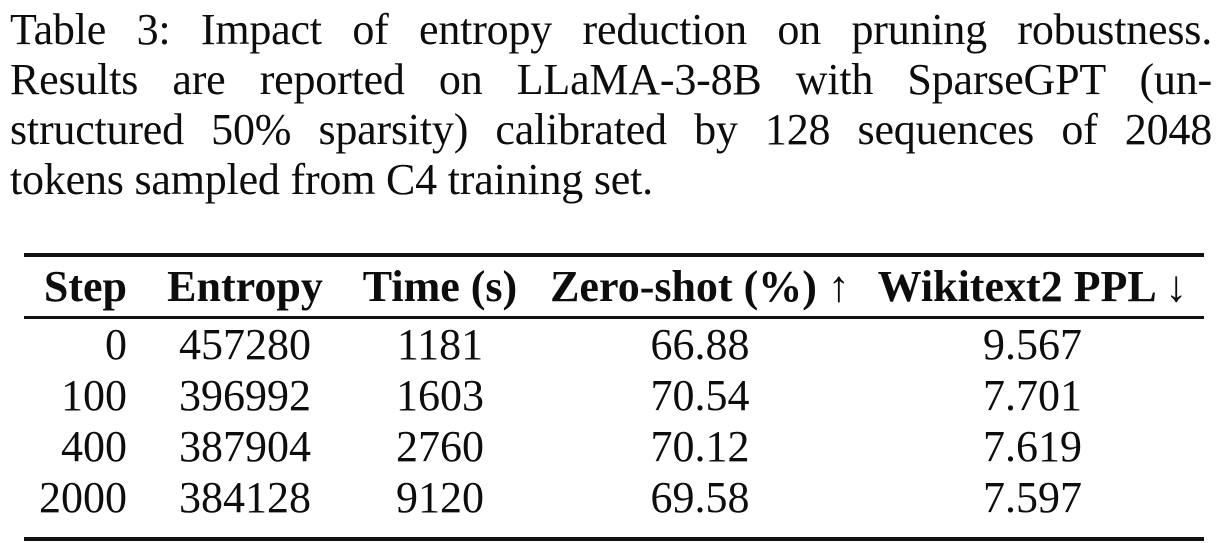 This screenshot has width=1230, height=543. Describe the element at coordinates (245, 395) in the screenshot. I see `table-cell: 396992` at that location.